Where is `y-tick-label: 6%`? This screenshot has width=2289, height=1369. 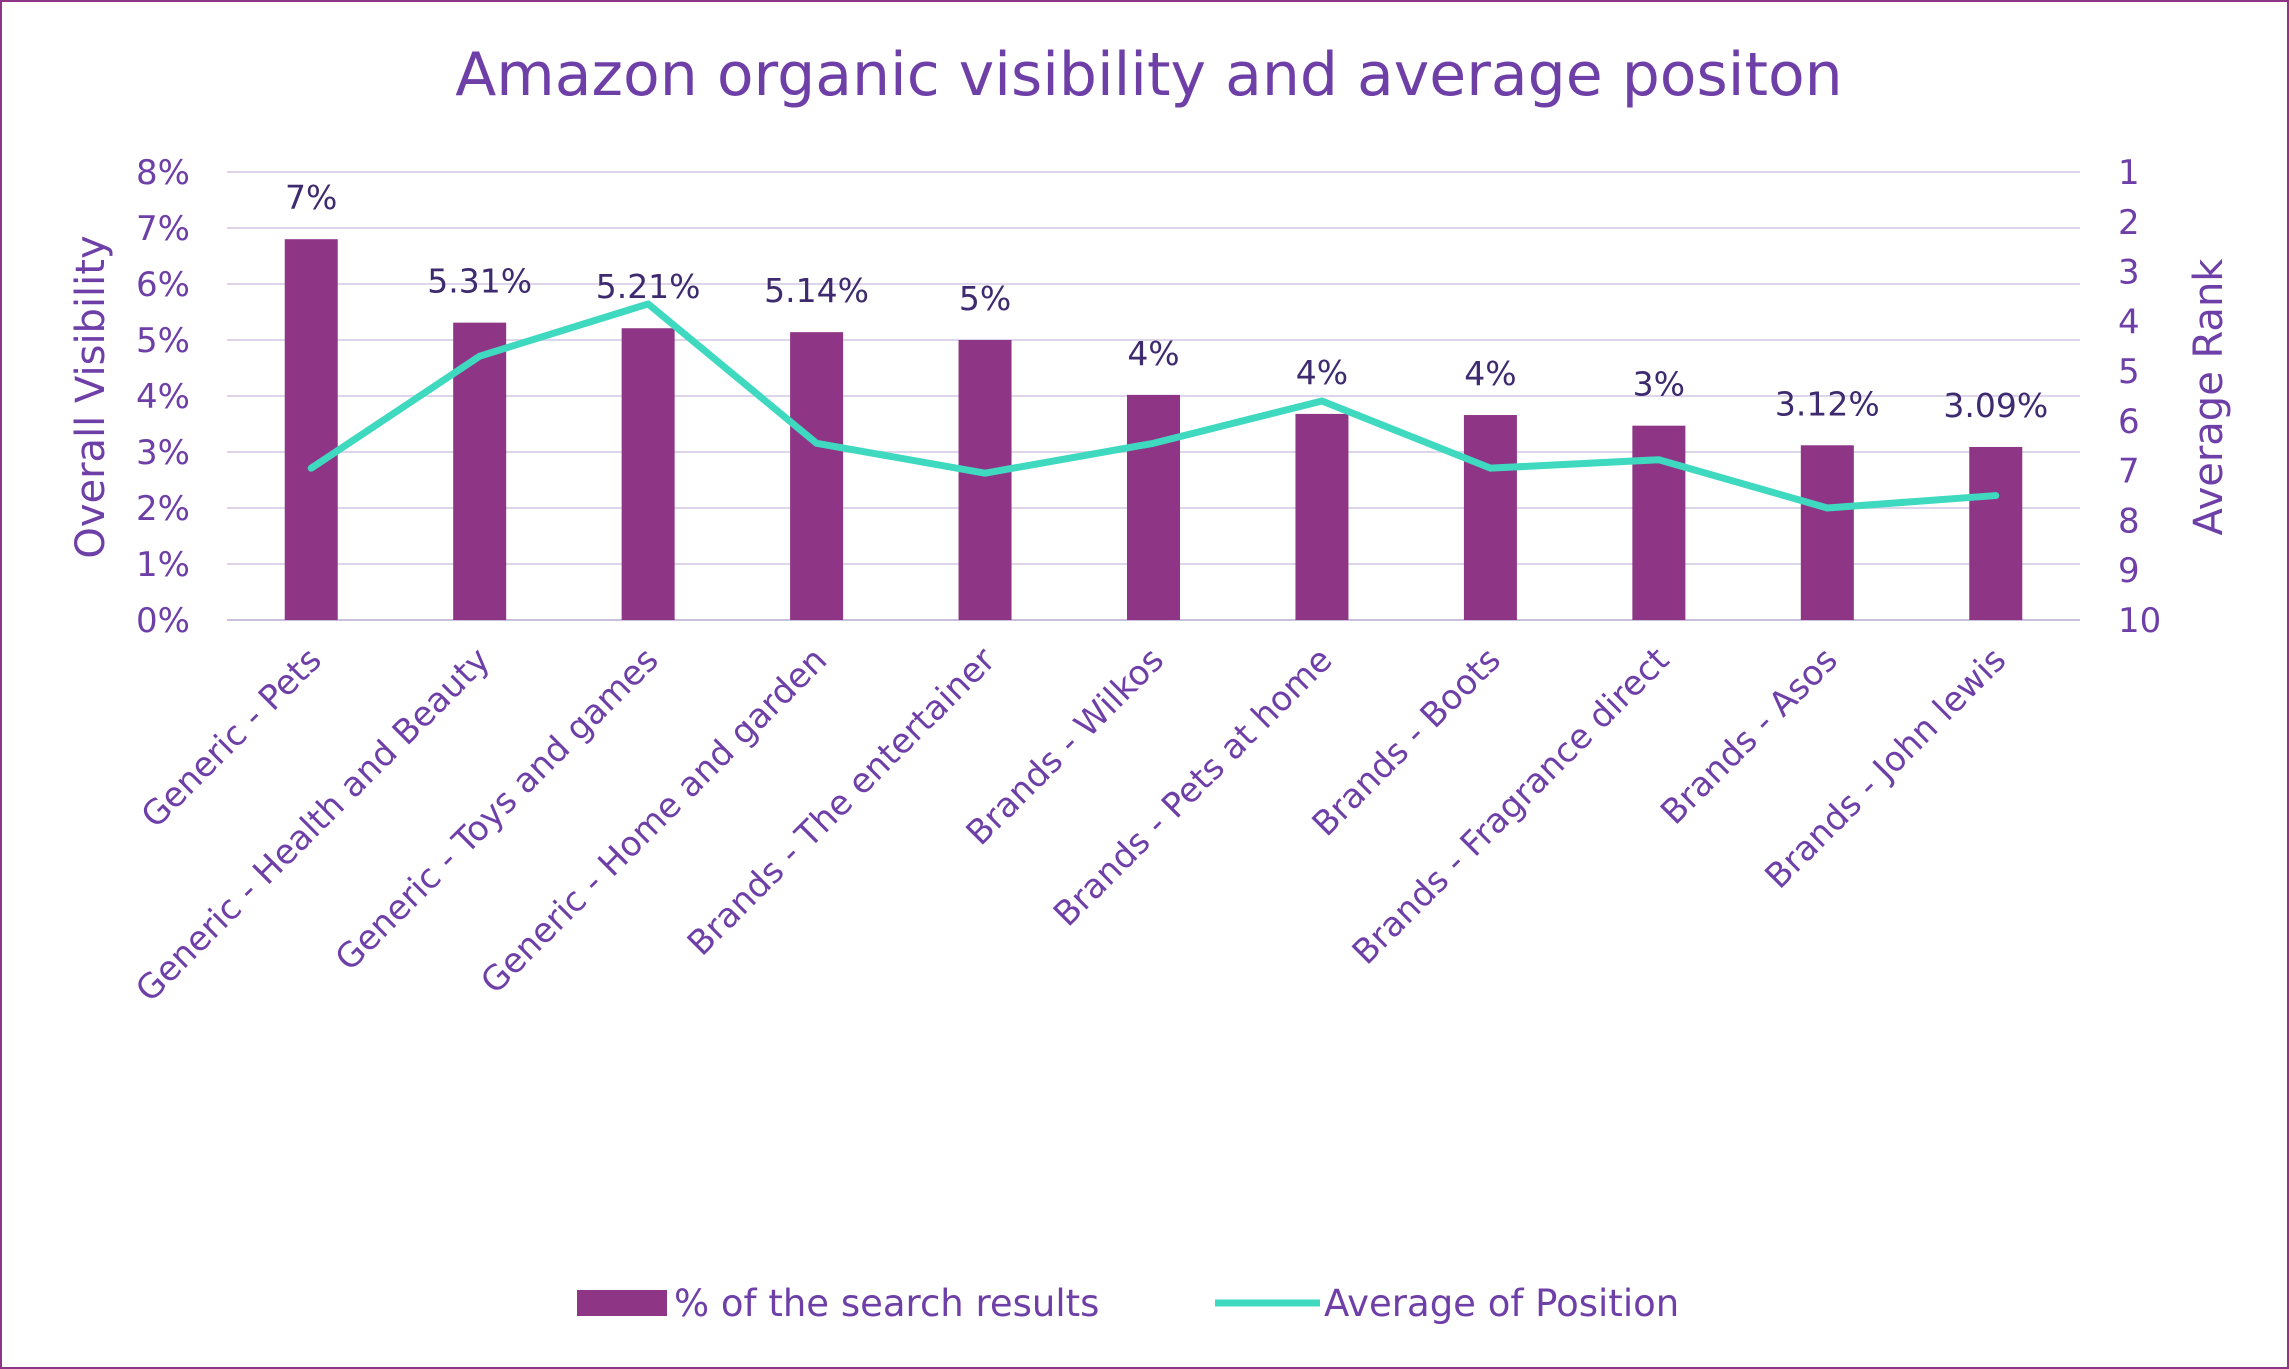 y-tick-label: 6% is located at coordinates (163, 285).